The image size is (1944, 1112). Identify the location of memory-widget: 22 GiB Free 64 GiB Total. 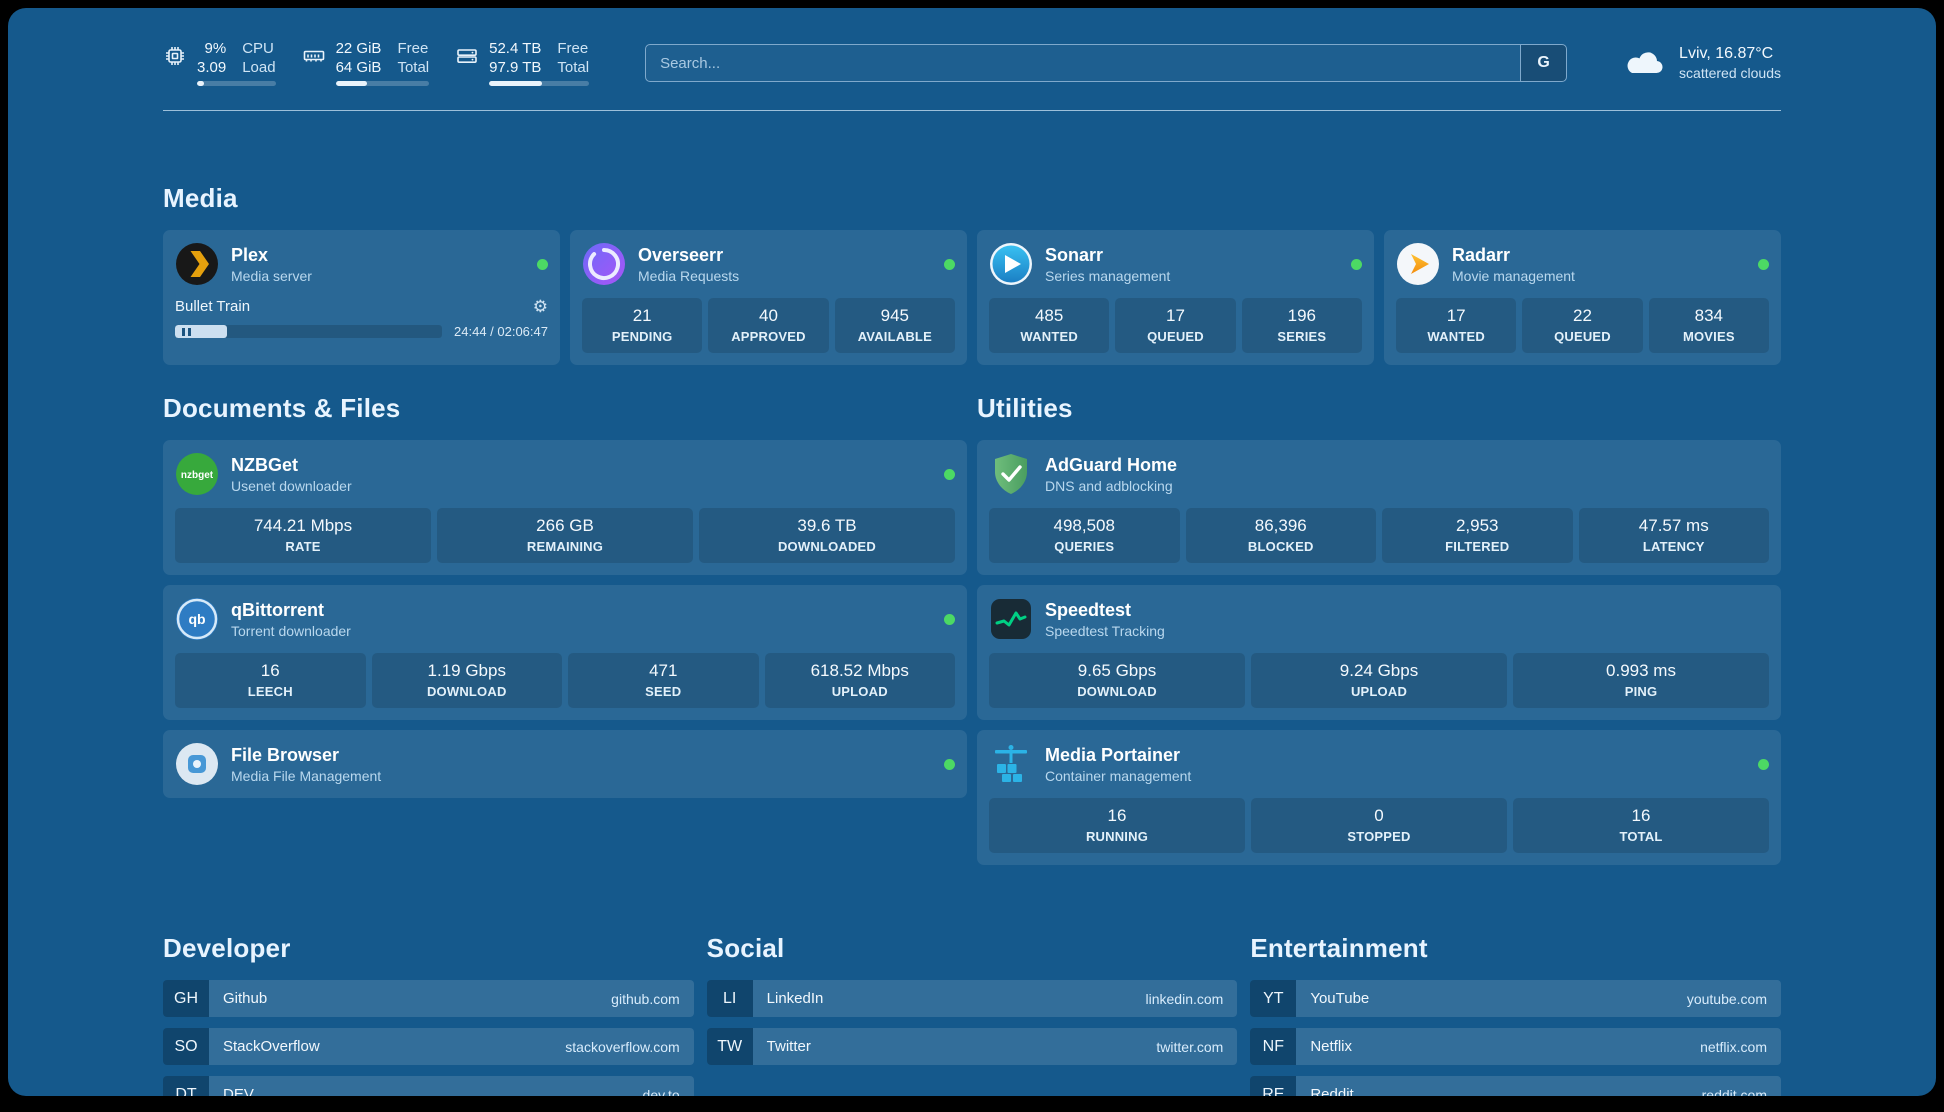
(366, 63).